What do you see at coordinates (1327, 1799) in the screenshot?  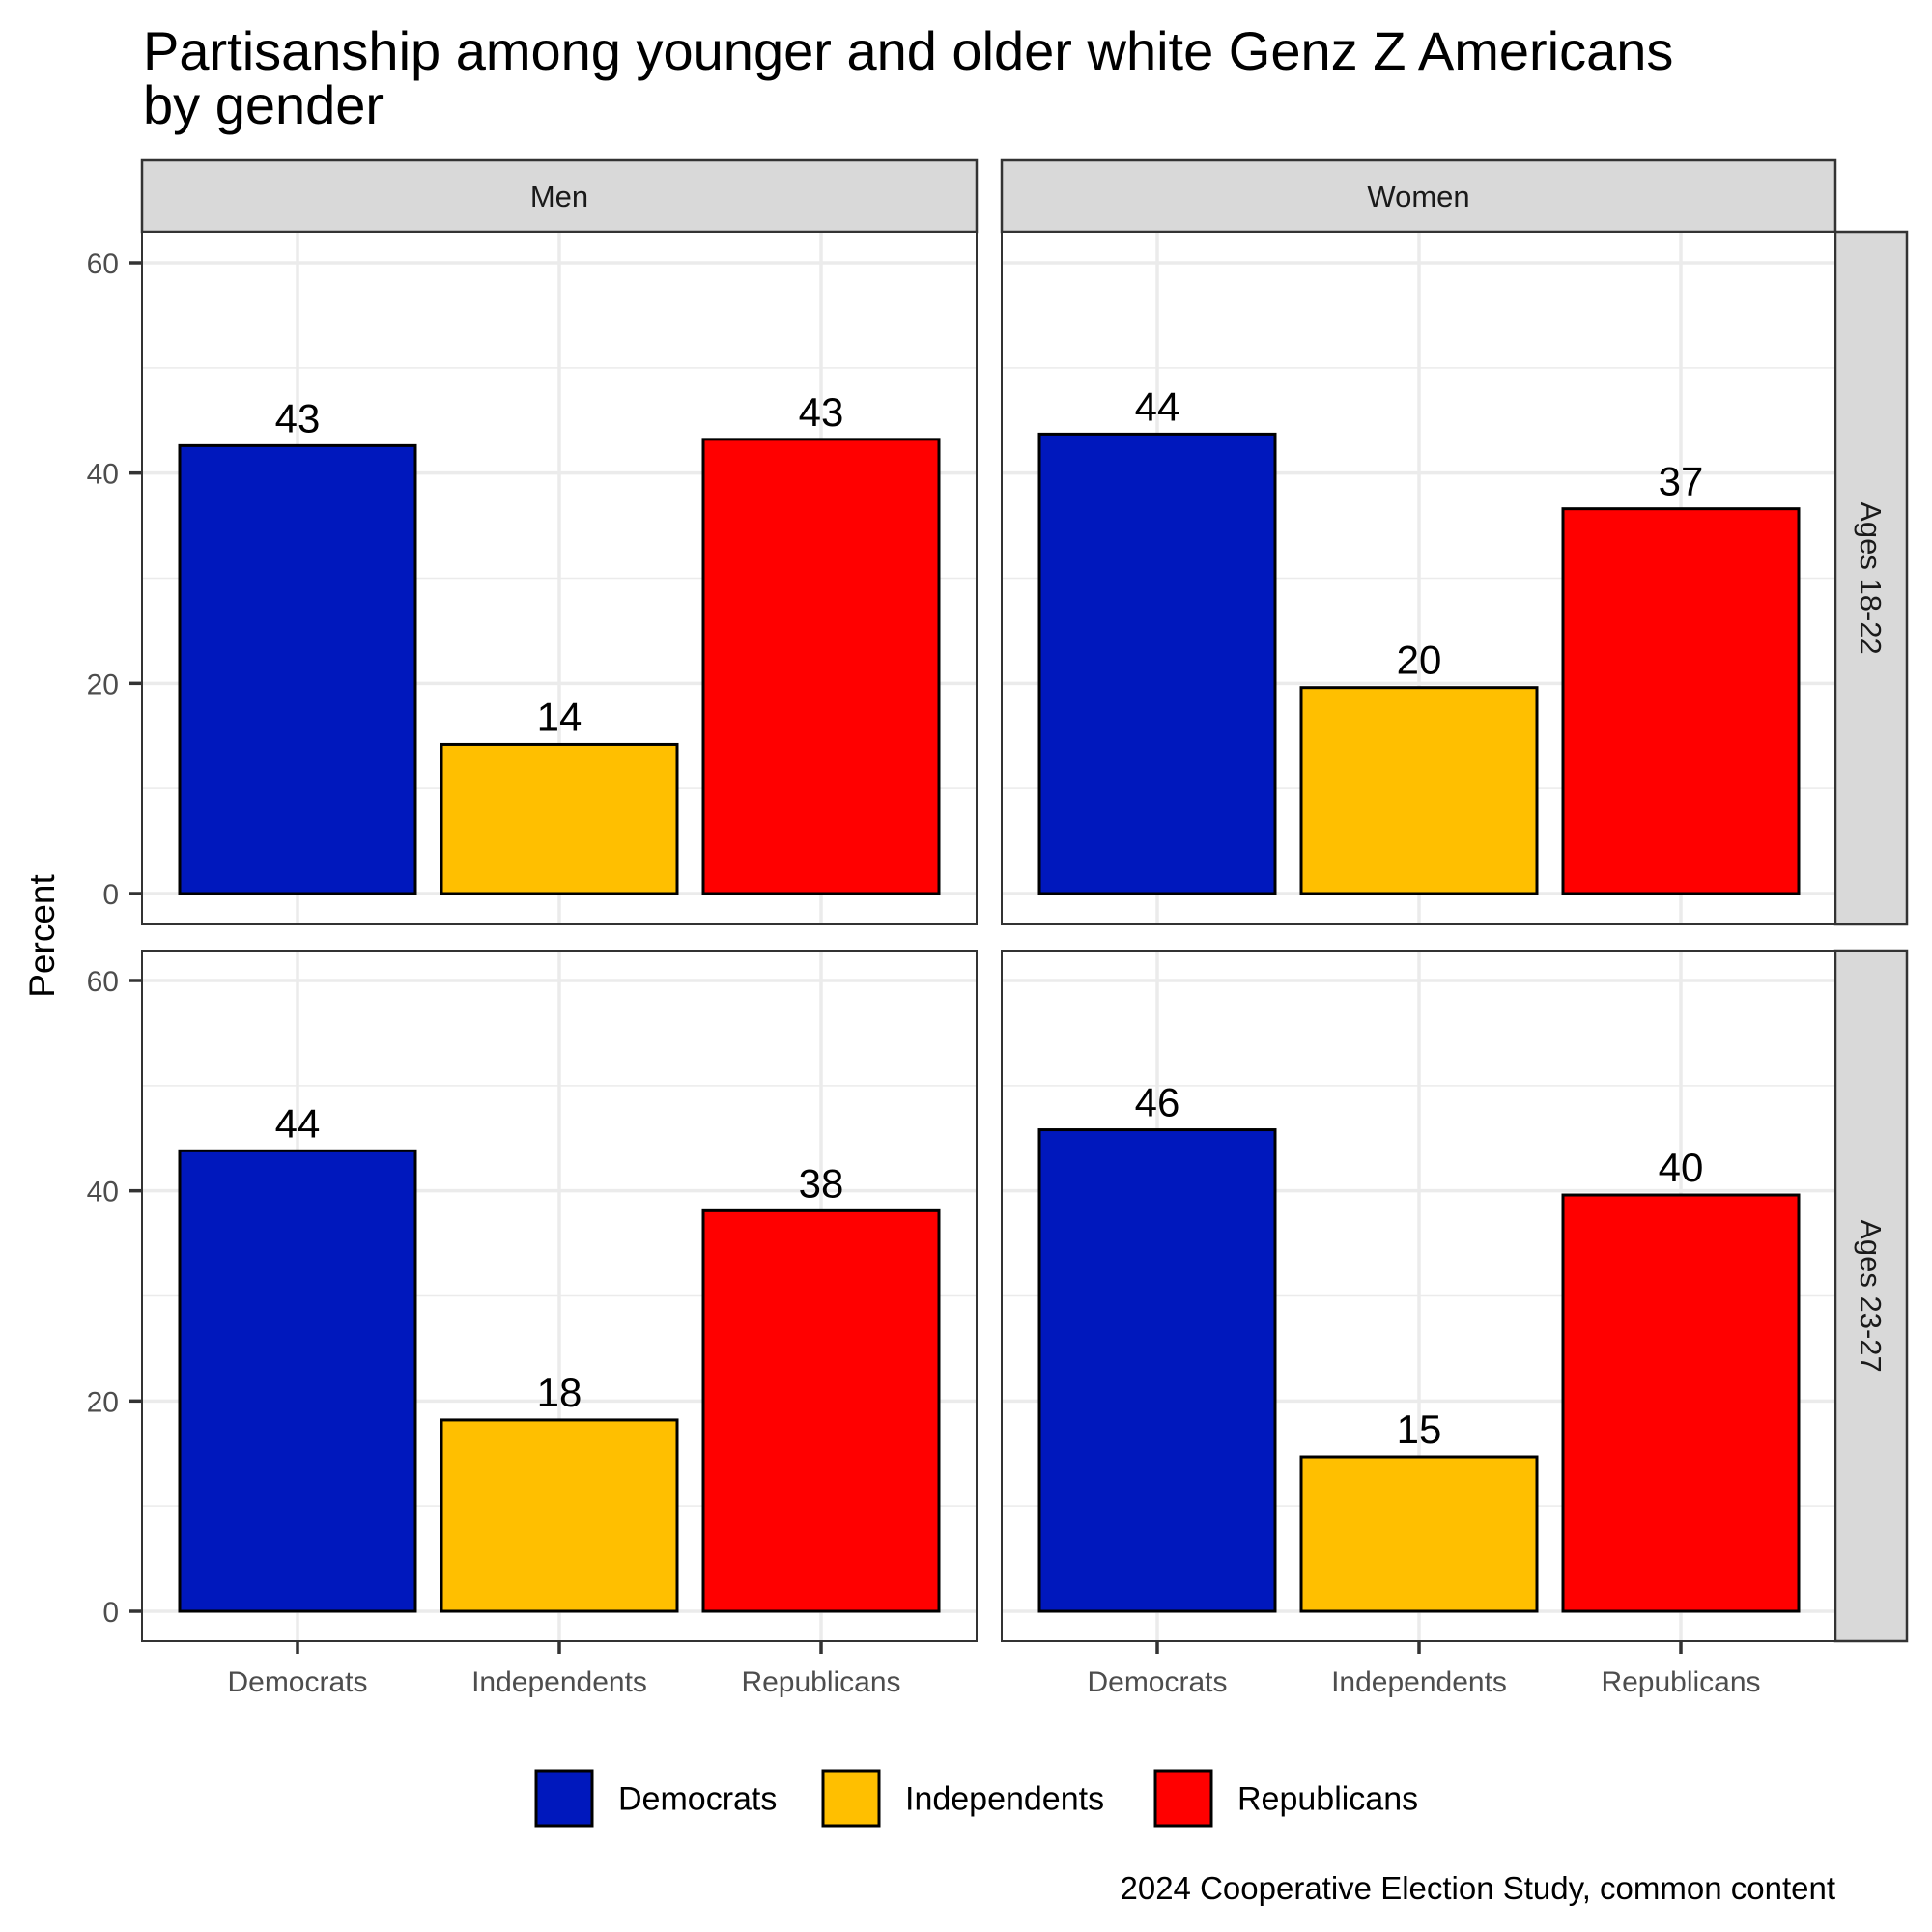 I see `legend-label: Republicans` at bounding box center [1327, 1799].